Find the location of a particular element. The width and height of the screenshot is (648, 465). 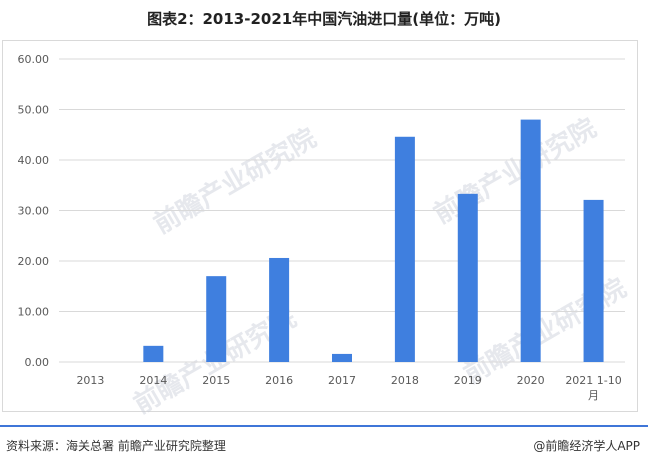

x-tick-label: 2015 is located at coordinates (216, 380).